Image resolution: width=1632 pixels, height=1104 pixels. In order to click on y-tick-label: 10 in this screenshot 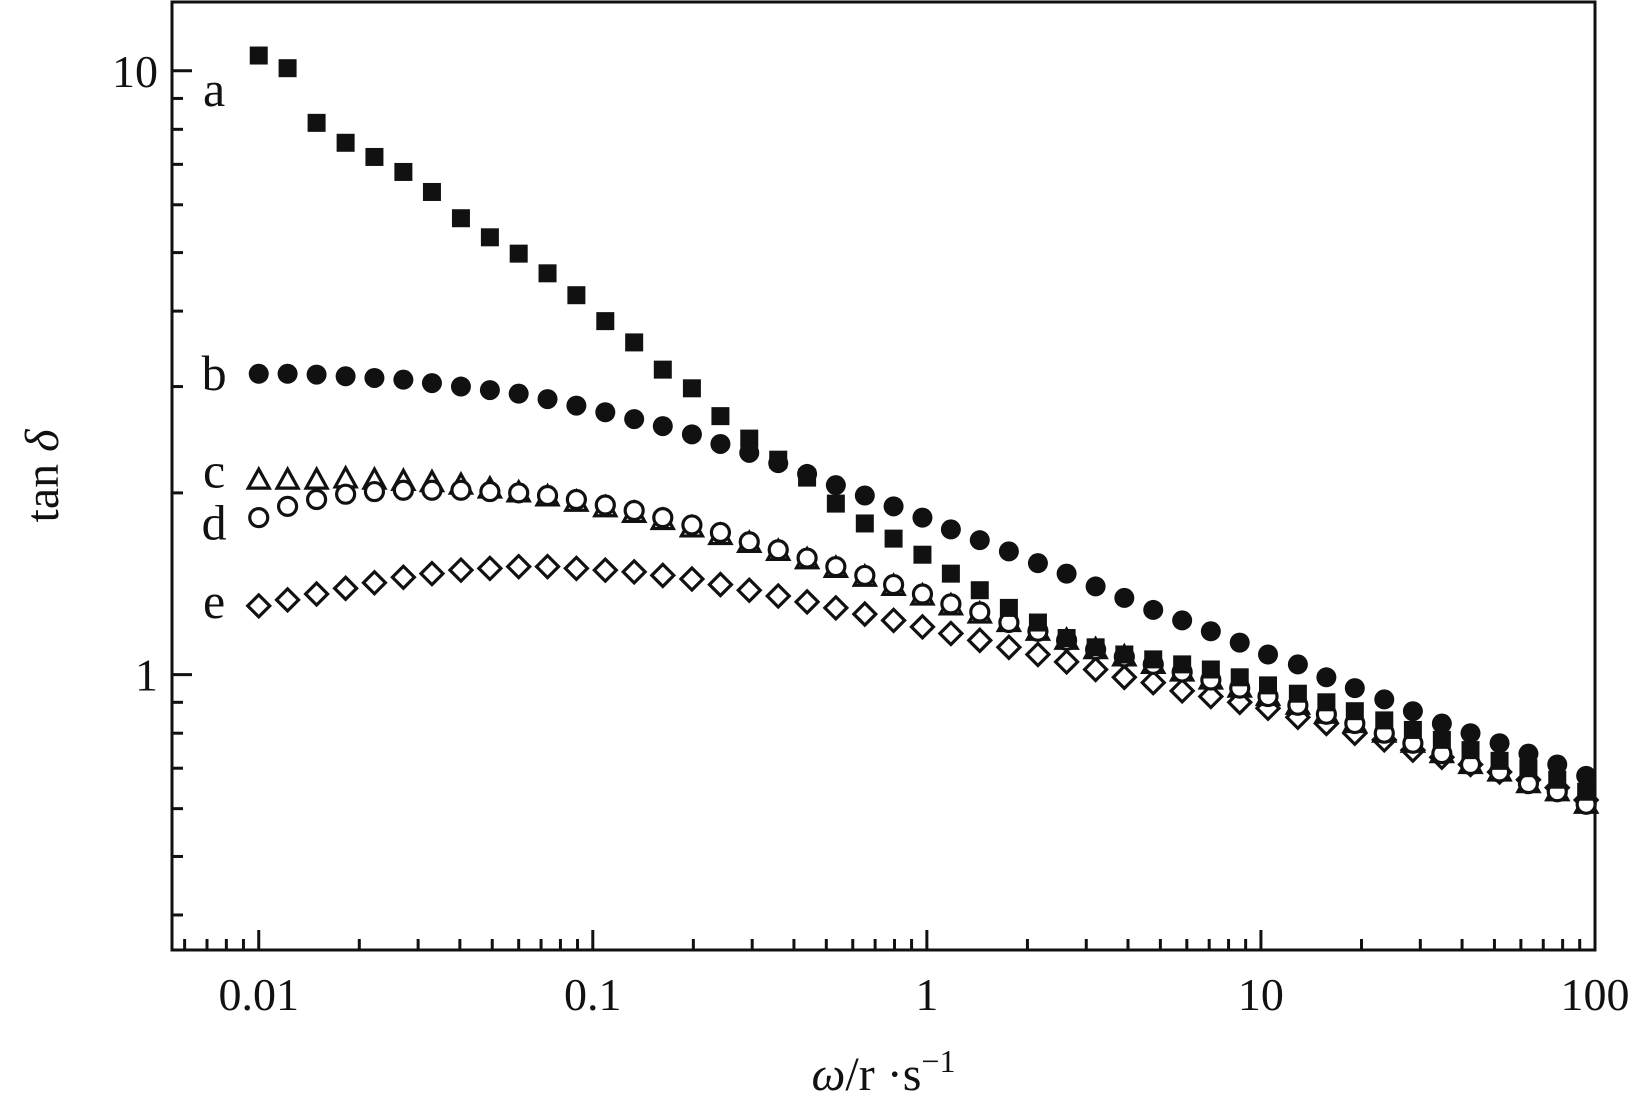, I will do `click(135, 71)`.